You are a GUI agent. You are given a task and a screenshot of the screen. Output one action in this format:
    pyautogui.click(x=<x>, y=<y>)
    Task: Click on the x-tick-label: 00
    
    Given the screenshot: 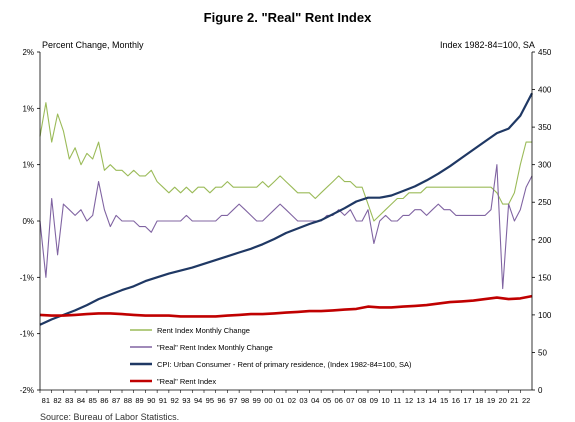 What is the action you would take?
    pyautogui.click(x=268, y=400)
    